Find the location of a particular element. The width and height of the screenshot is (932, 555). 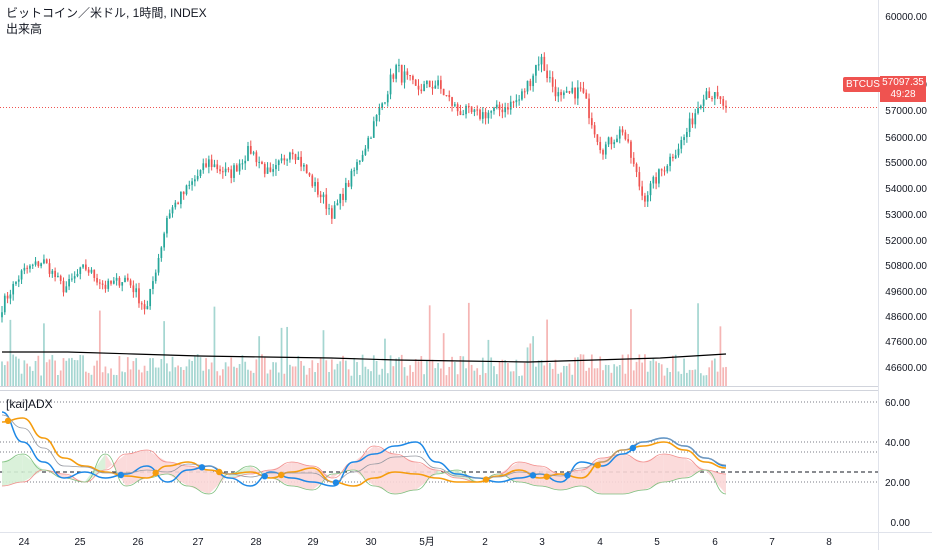

symbol-legend: ビットコイン／米ドル, 1時間, INDEX is located at coordinates (106, 13).